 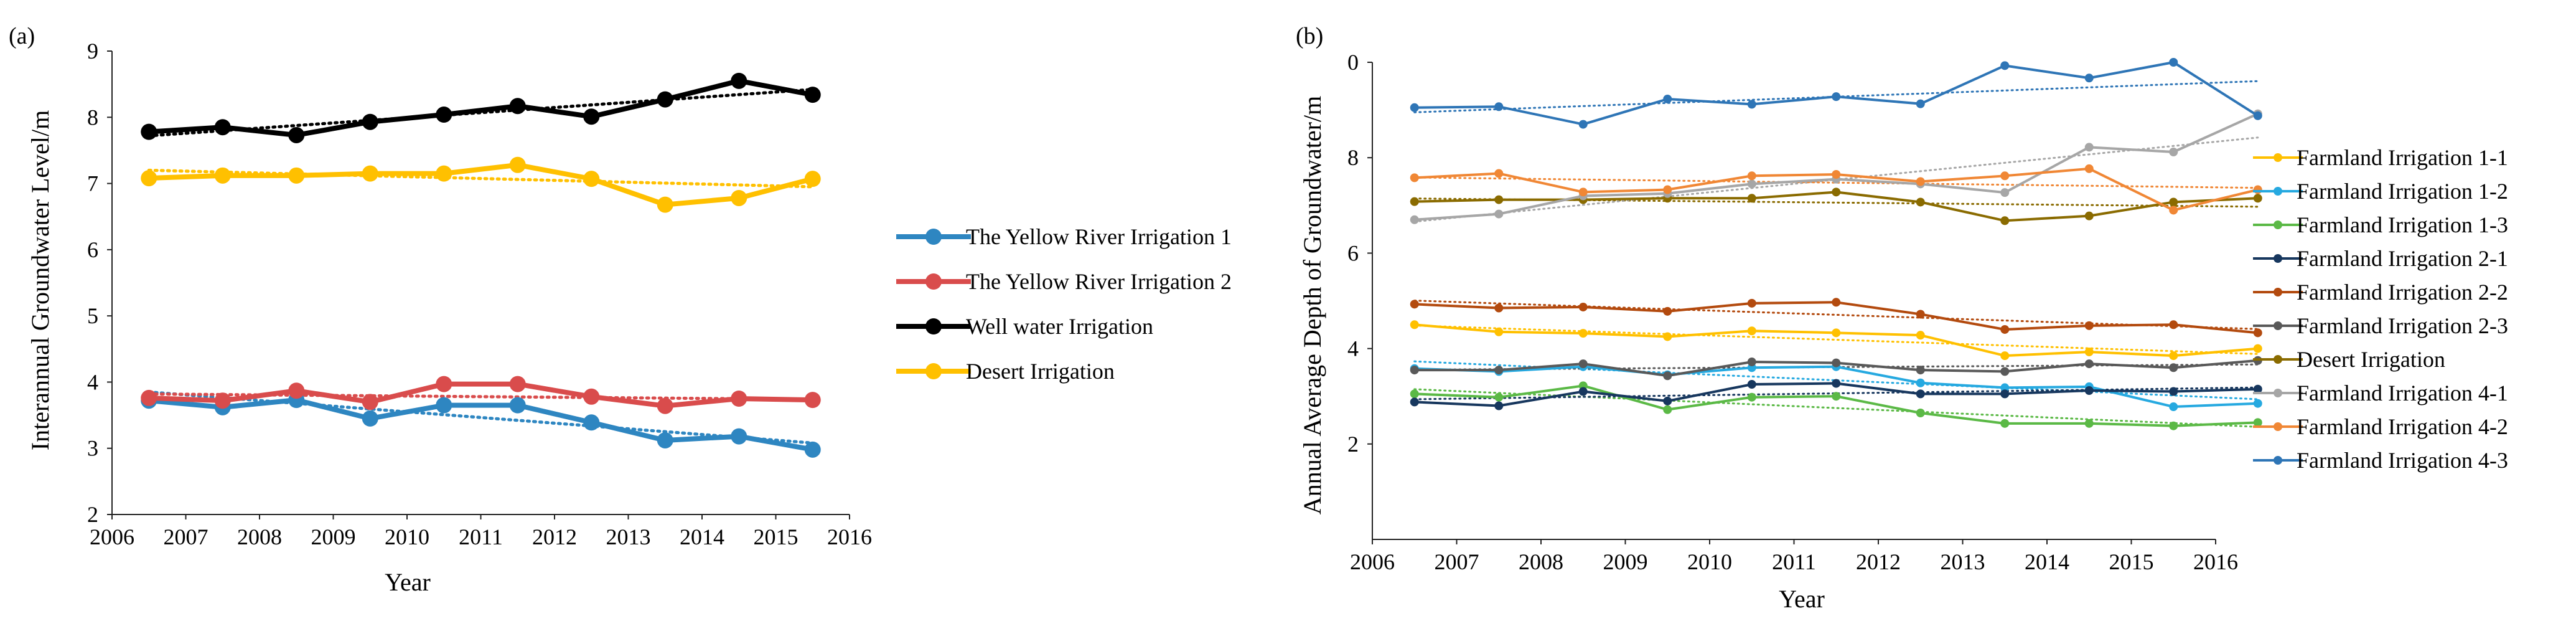 I want to click on panel-b-series-line, so click(x=1836, y=318).